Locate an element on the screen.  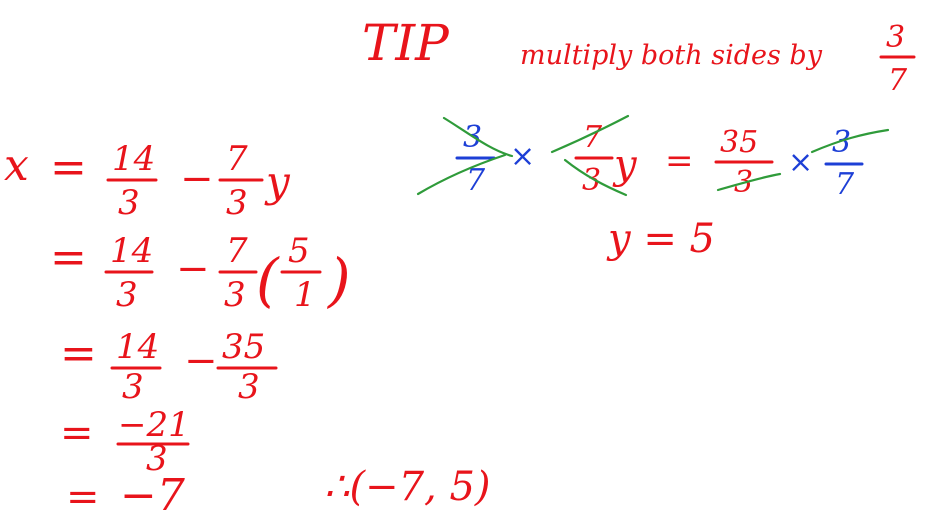
tip-fraction-denominator: 7 is located at coordinates (898, 80).